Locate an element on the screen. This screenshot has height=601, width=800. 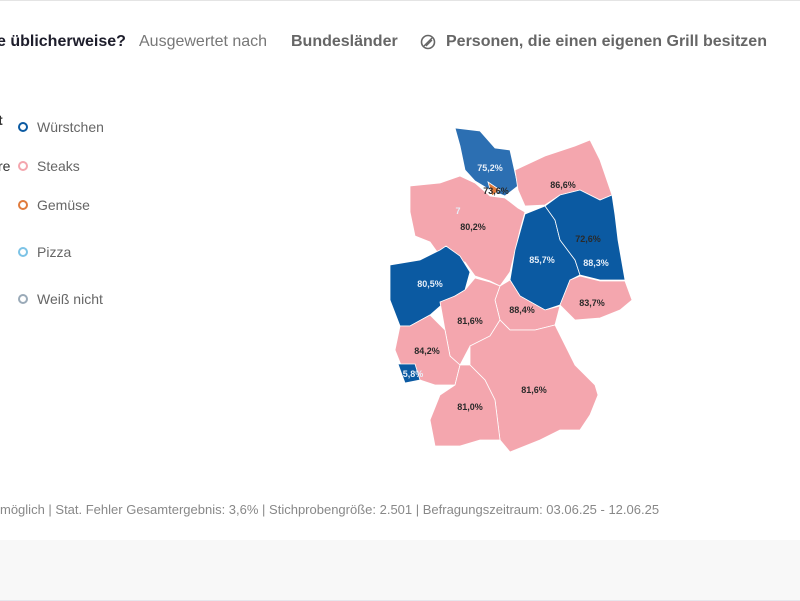
state-baden-württemberg is located at coordinates (465, 405).